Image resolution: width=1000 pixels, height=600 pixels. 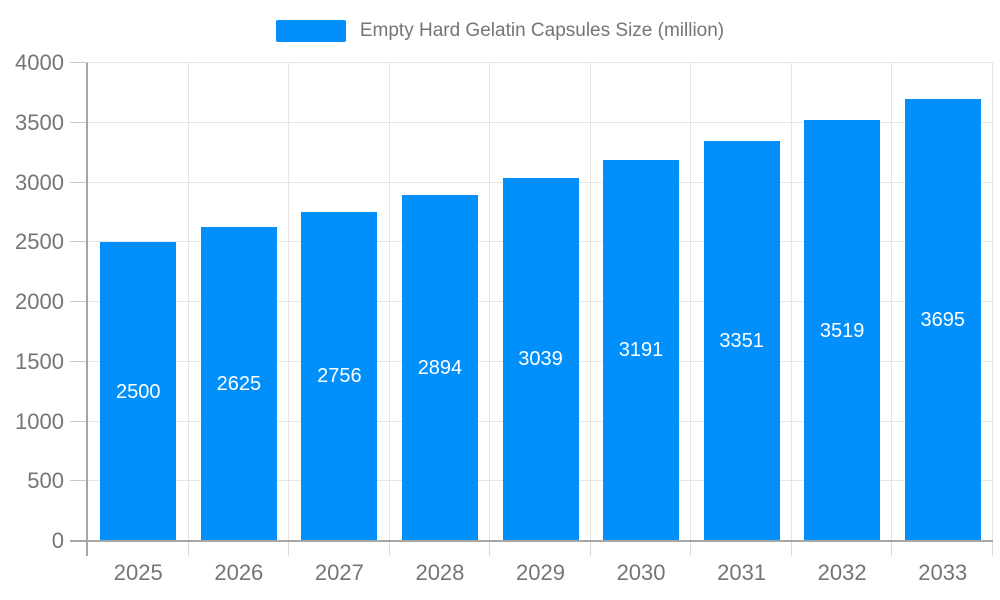 What do you see at coordinates (39, 62) in the screenshot?
I see `y-tick-label: 4000` at bounding box center [39, 62].